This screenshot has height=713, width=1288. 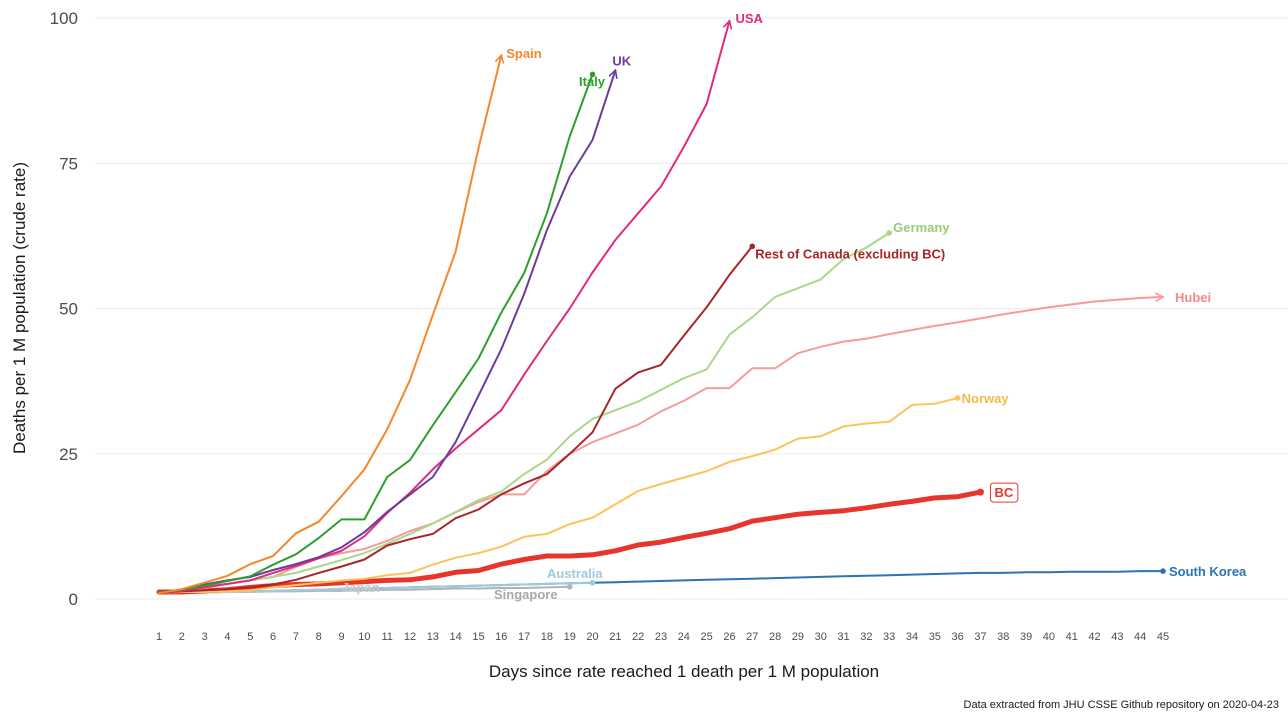 What do you see at coordinates (250, 637) in the screenshot?
I see `x-tick-label: 5` at bounding box center [250, 637].